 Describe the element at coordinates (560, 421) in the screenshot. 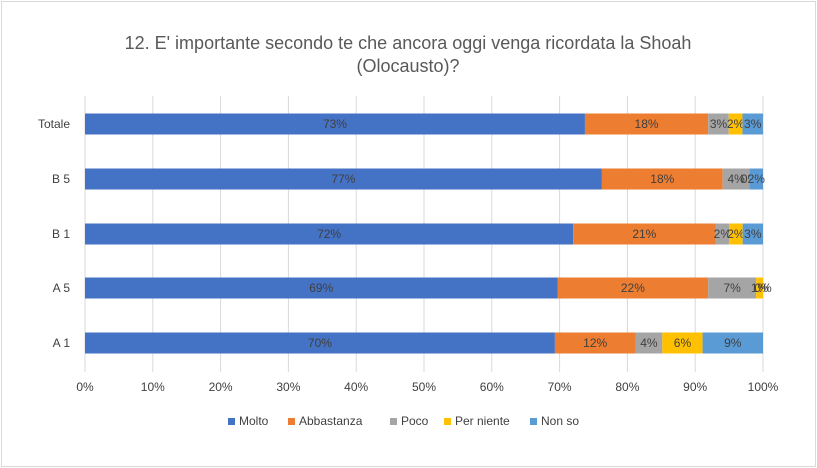

I see `legend-entry: Non so` at that location.